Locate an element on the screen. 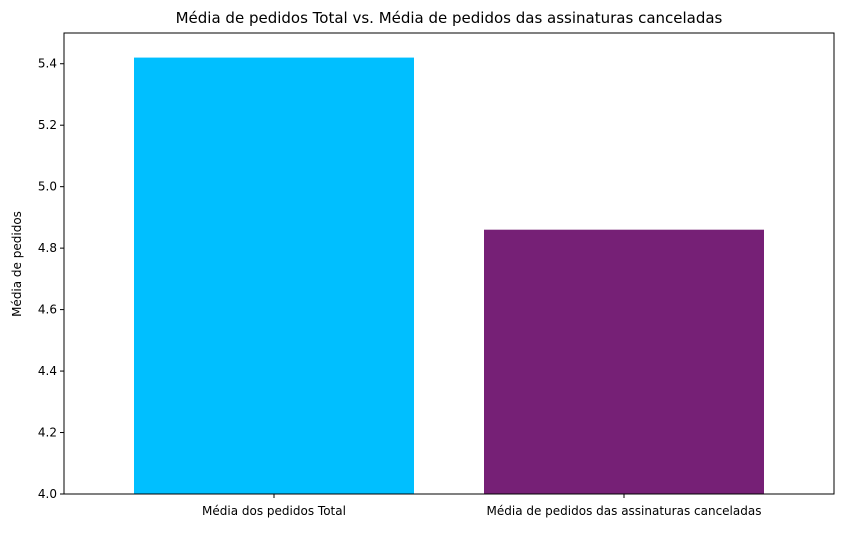 This screenshot has height=534, width=846. y-tick-label: 4.4 is located at coordinates (47, 371).